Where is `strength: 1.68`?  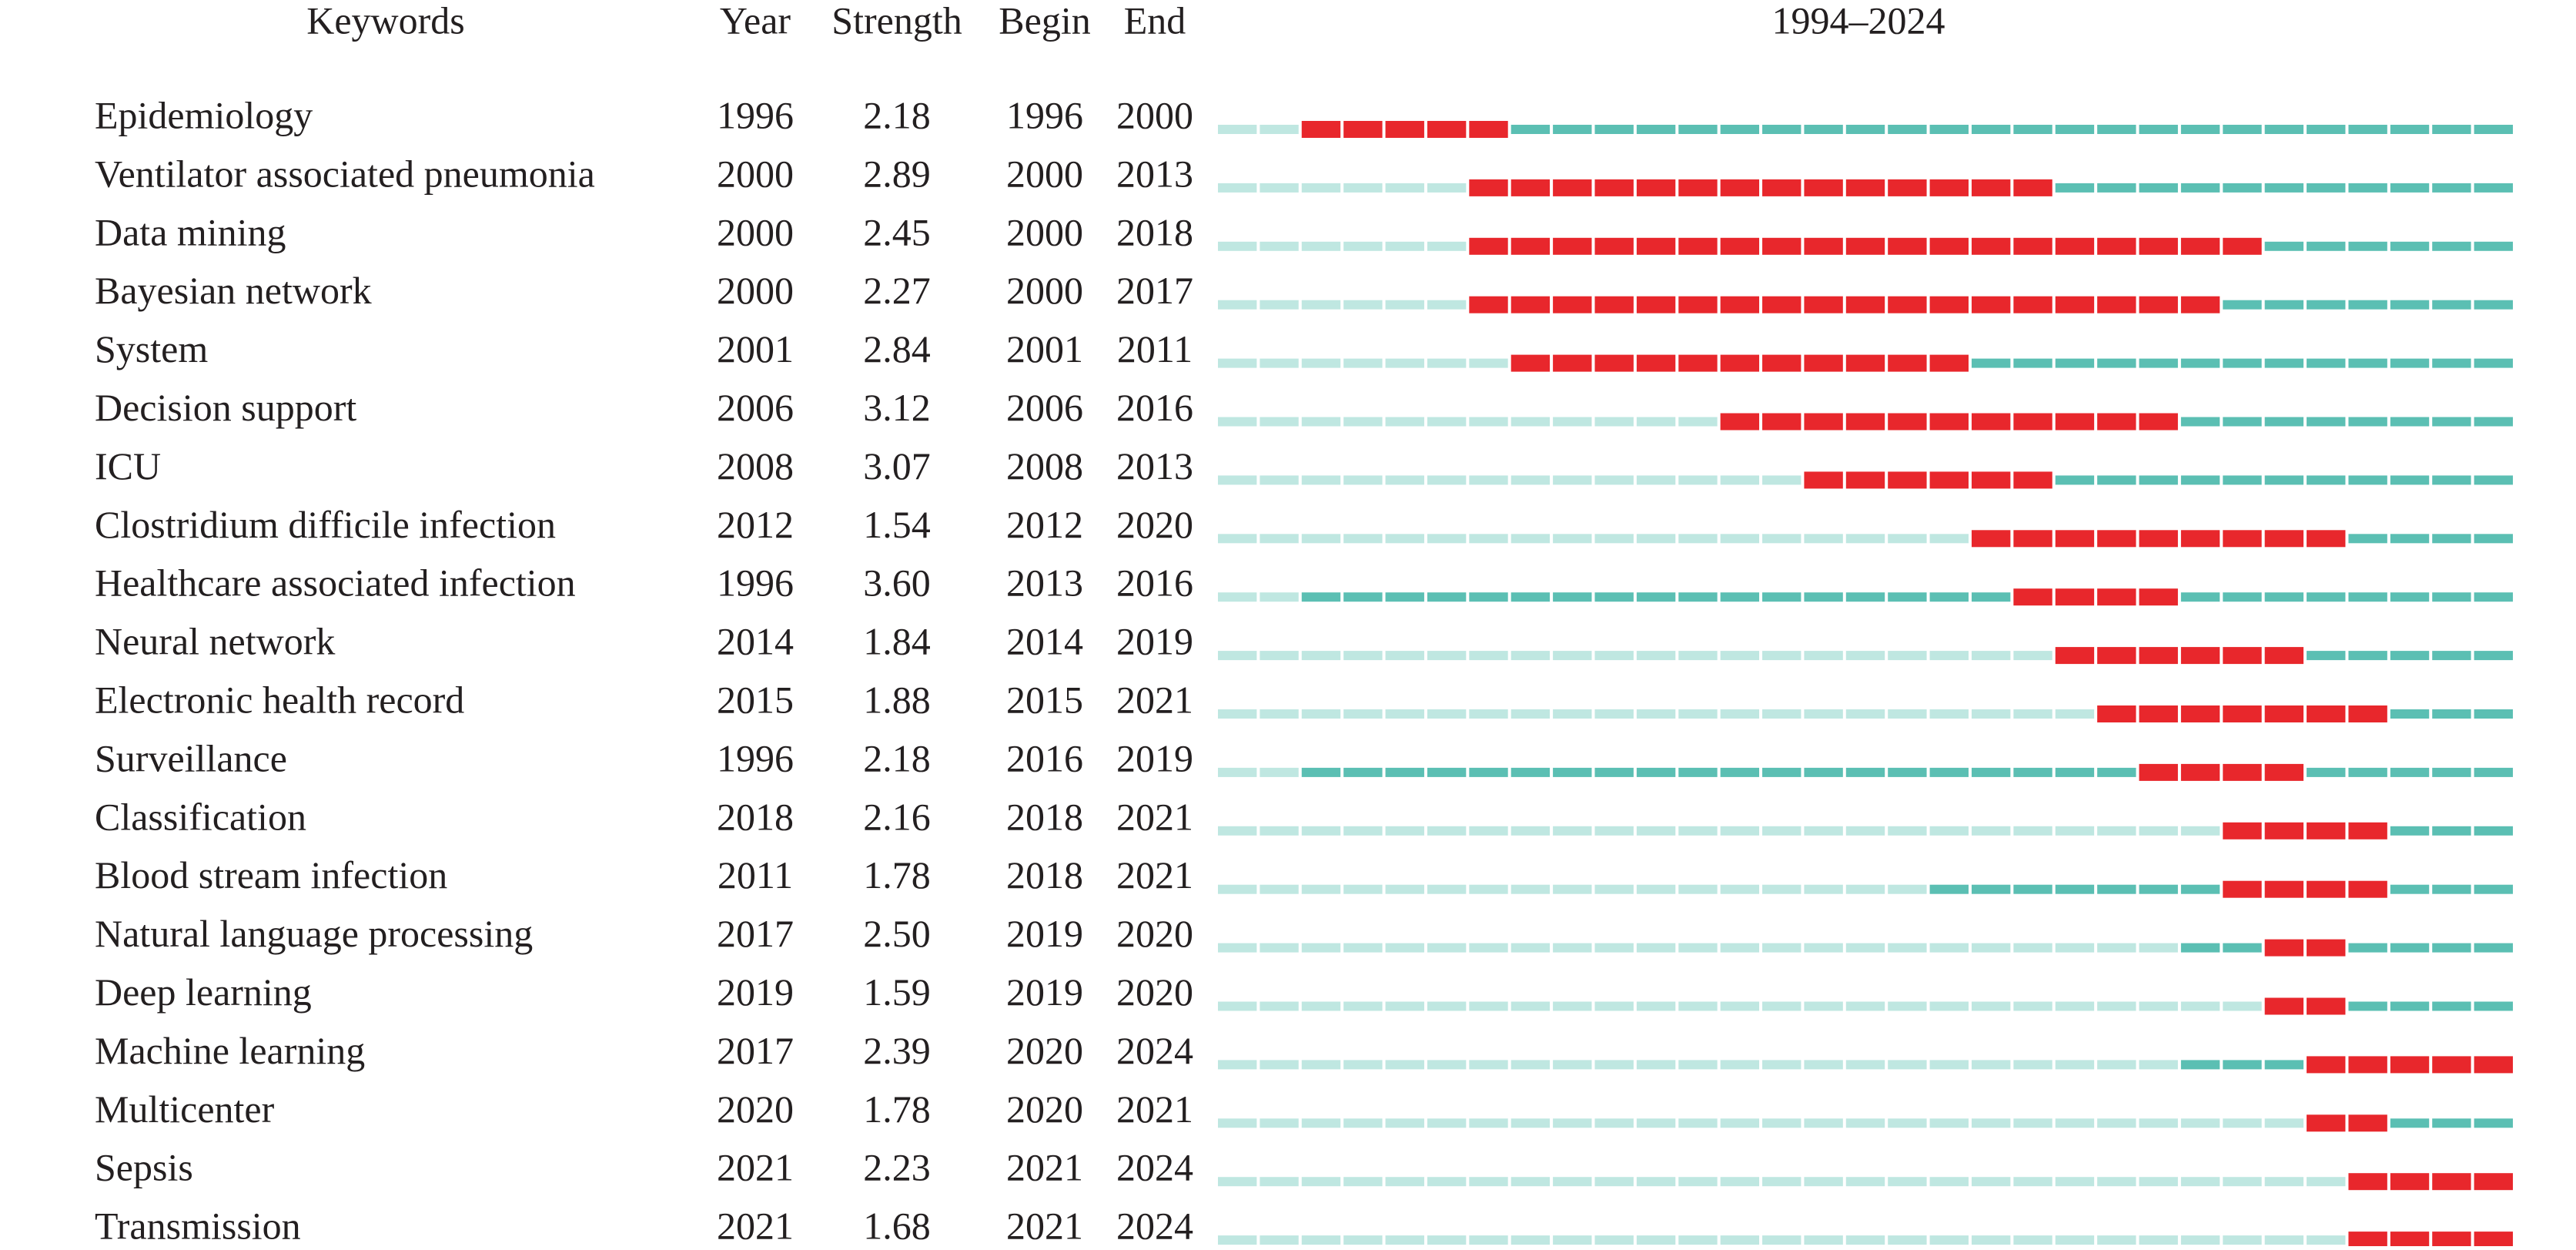
strength: 1.68 is located at coordinates (897, 1225).